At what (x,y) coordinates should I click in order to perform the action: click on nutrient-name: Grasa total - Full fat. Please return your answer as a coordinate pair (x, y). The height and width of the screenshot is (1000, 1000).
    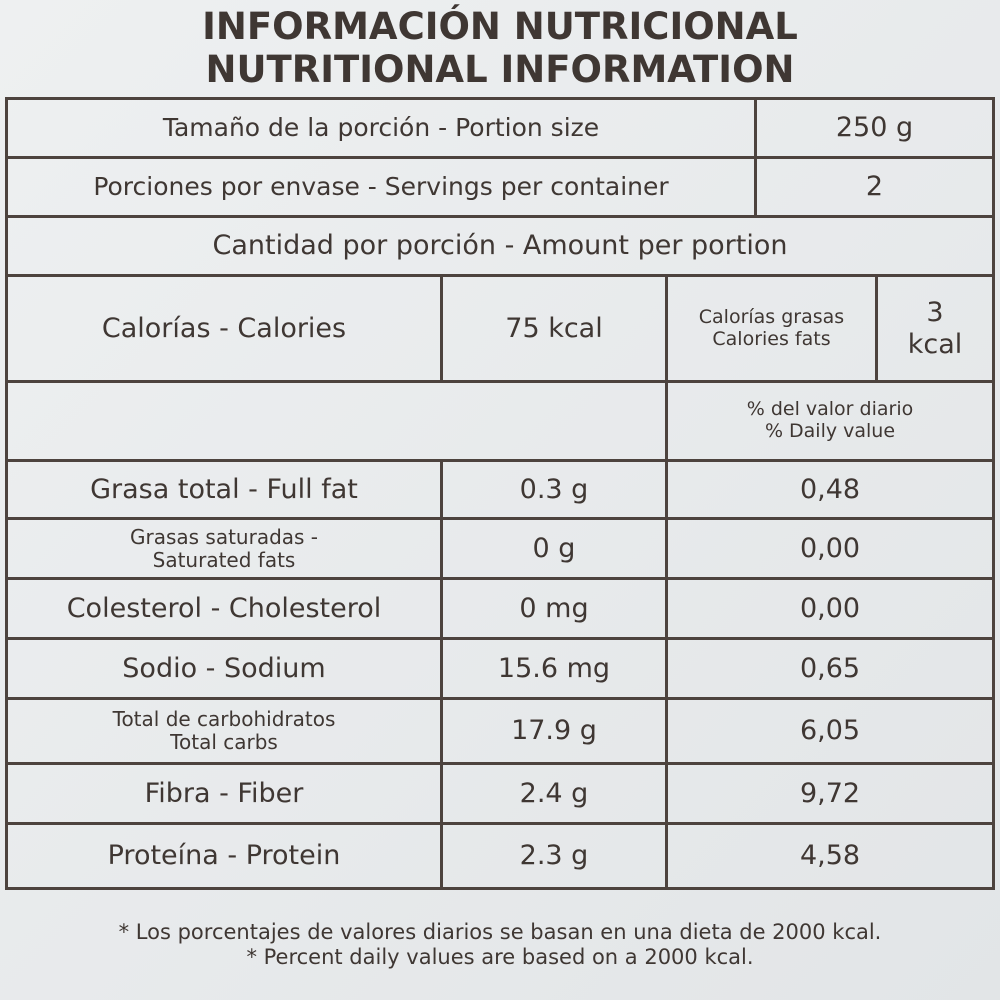
    Looking at the image, I should click on (224, 489).